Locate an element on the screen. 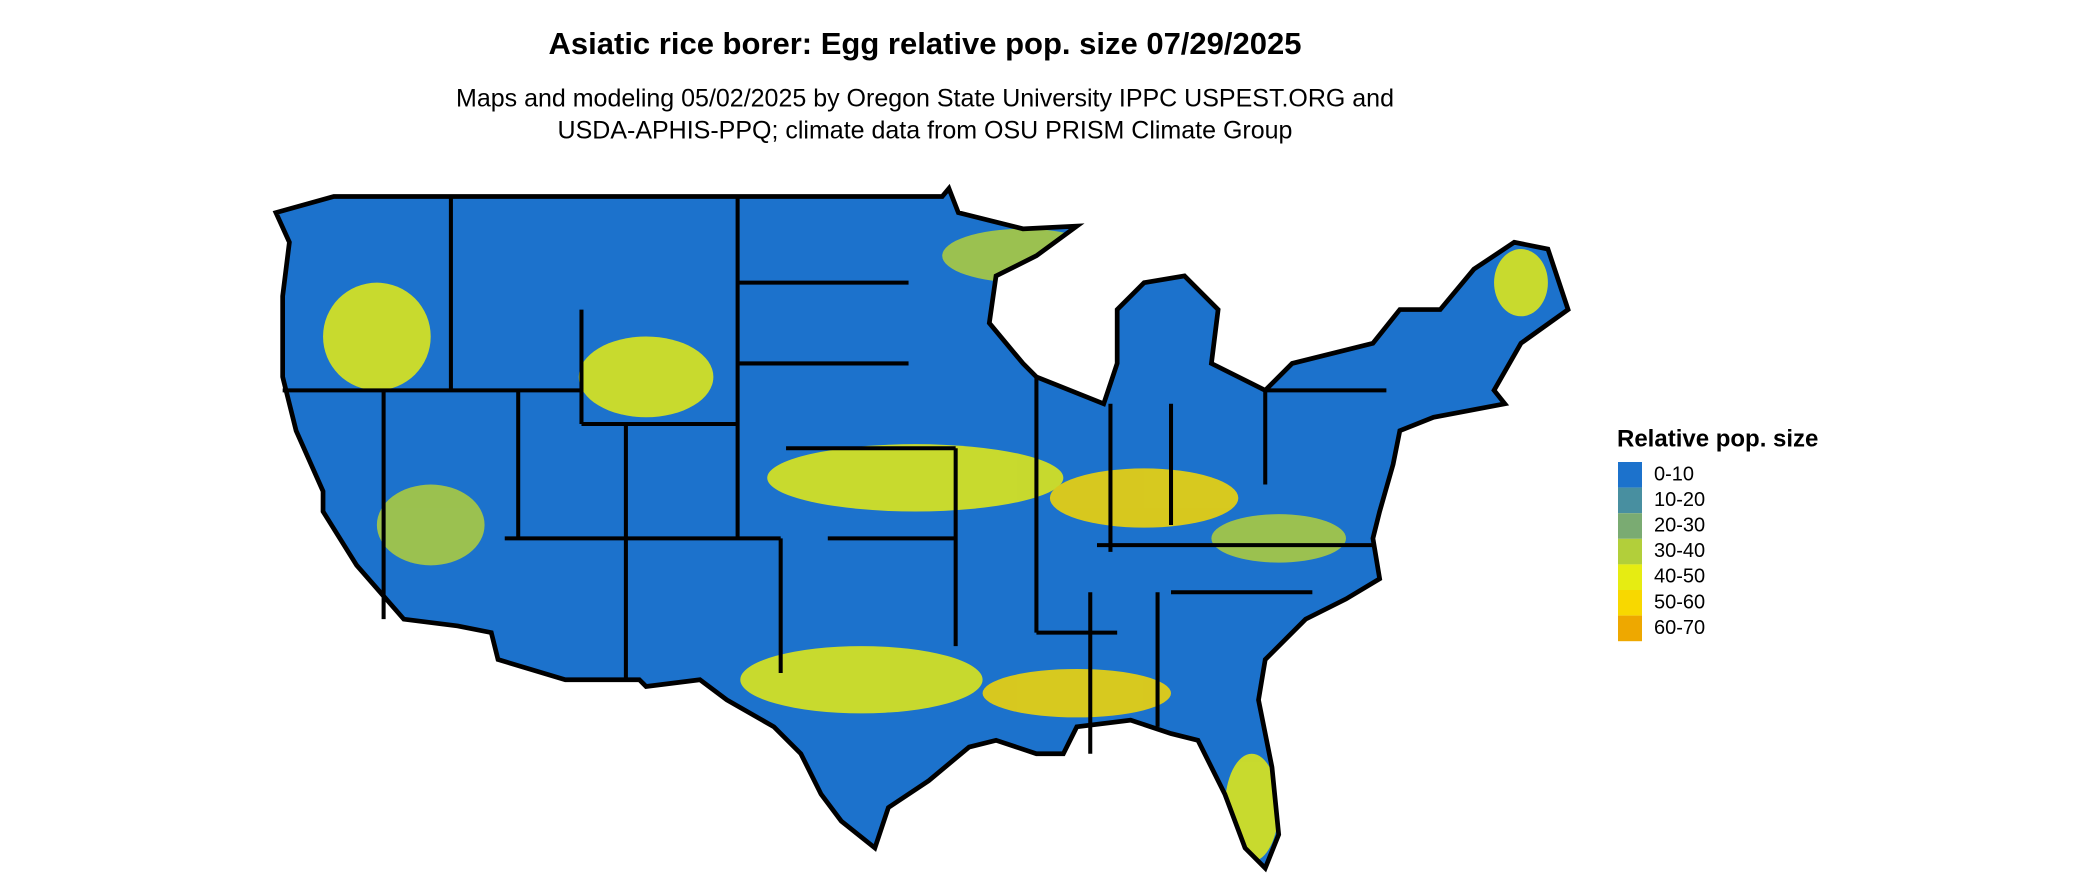 This screenshot has height=892, width=2100. legend-label: 0-10 is located at coordinates (1674, 474).